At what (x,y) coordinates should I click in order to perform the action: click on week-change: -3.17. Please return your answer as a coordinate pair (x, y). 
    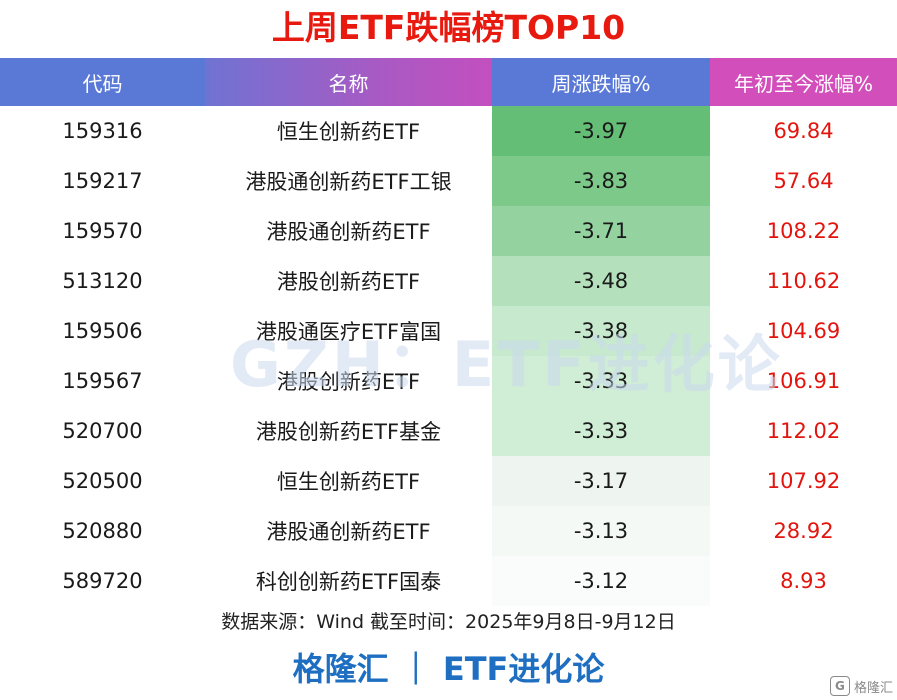
    Looking at the image, I should click on (601, 481).